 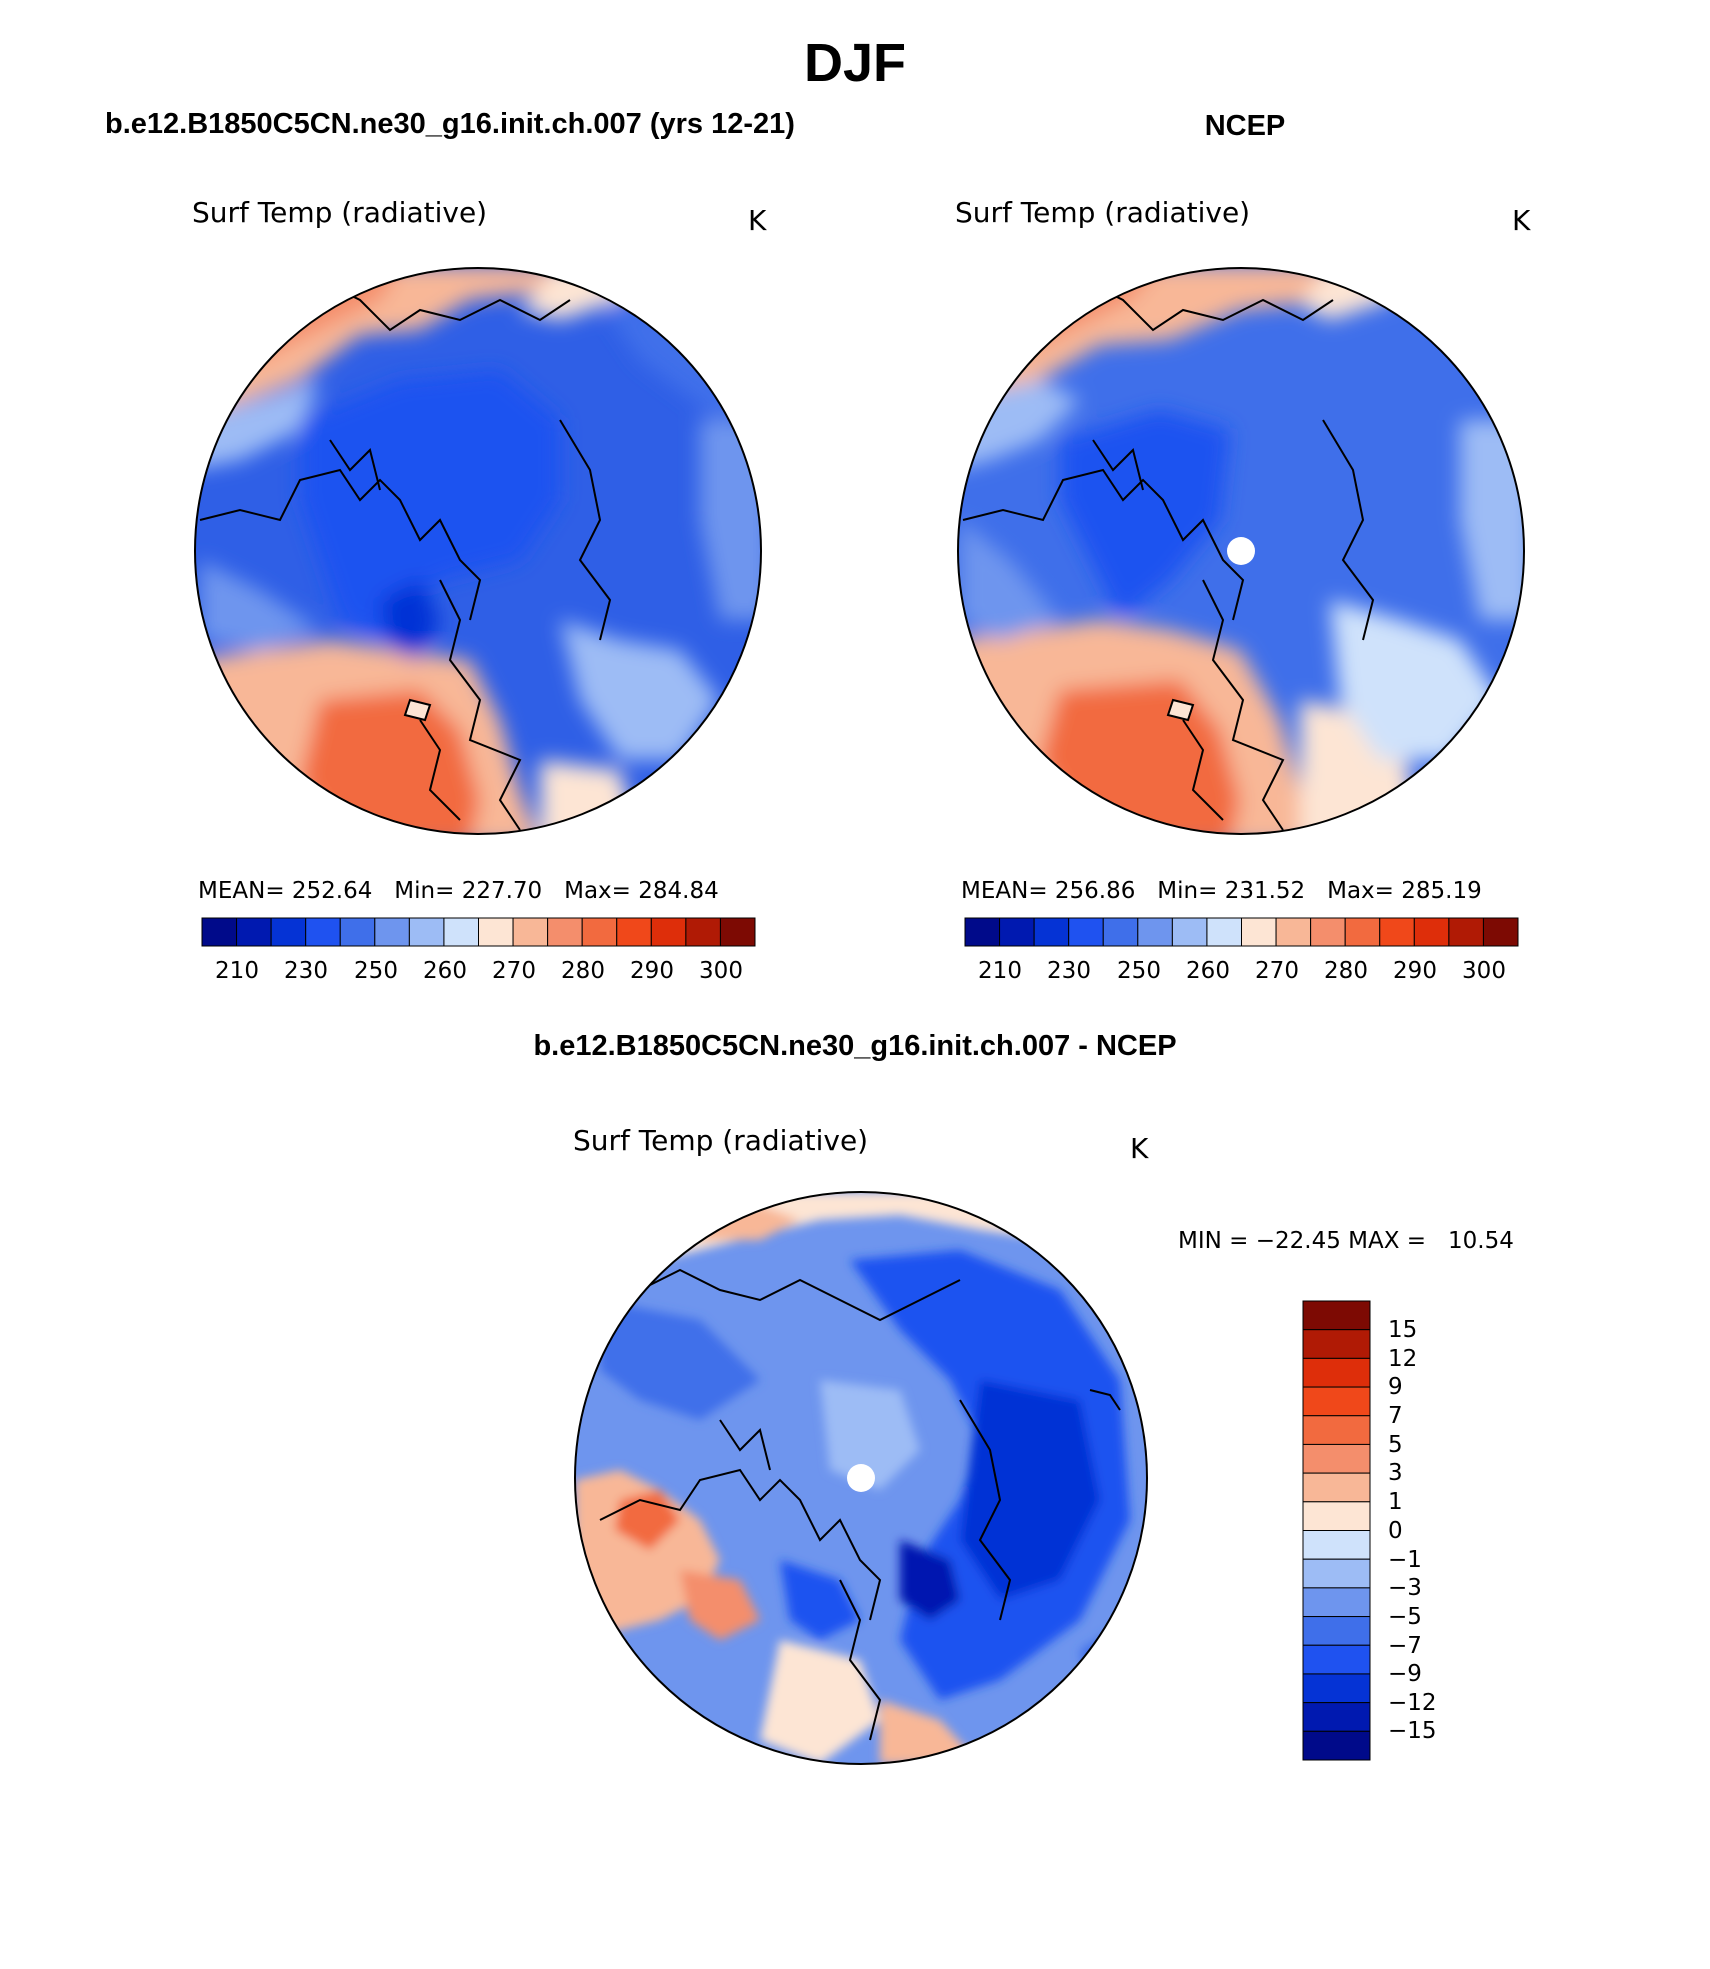 What do you see at coordinates (1405, 1646) in the screenshot?
I see `colorbar-tick: −7` at bounding box center [1405, 1646].